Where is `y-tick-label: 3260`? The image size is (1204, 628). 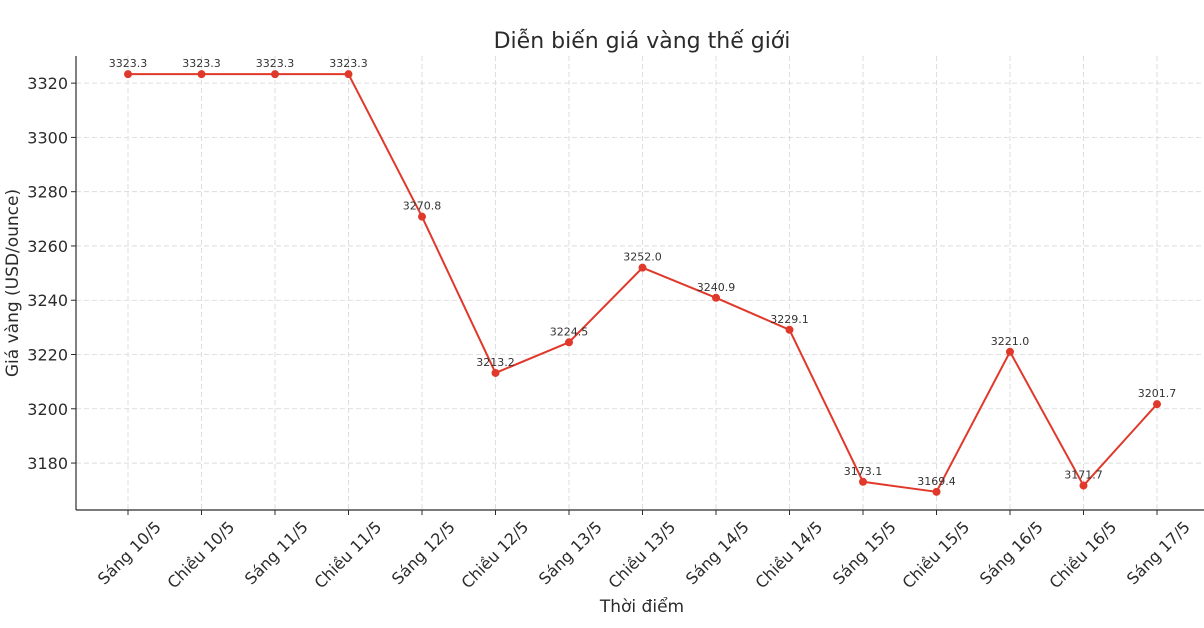 y-tick-label: 3260 is located at coordinates (47, 246).